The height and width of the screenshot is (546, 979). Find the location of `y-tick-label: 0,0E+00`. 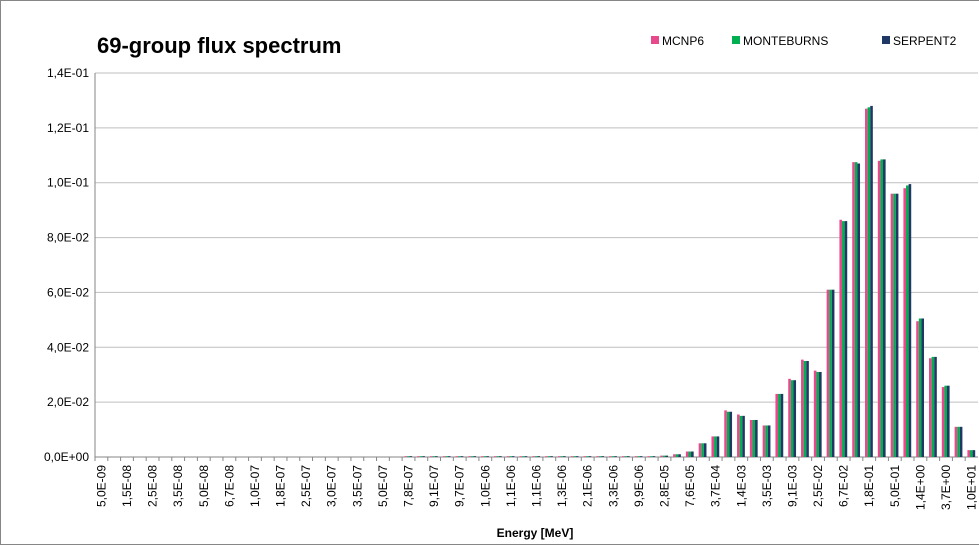

y-tick-label: 0,0E+00 is located at coordinates (66, 457).